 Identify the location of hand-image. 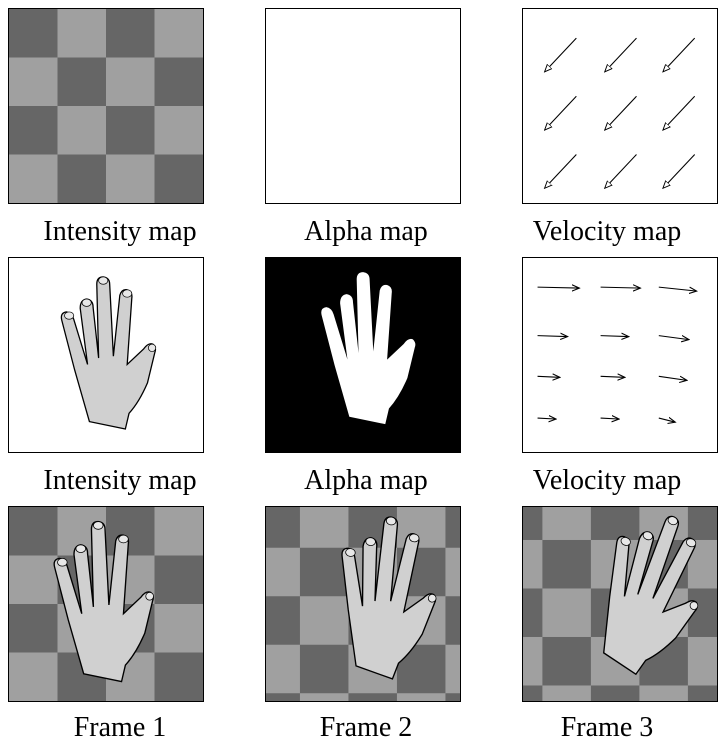
(108, 353).